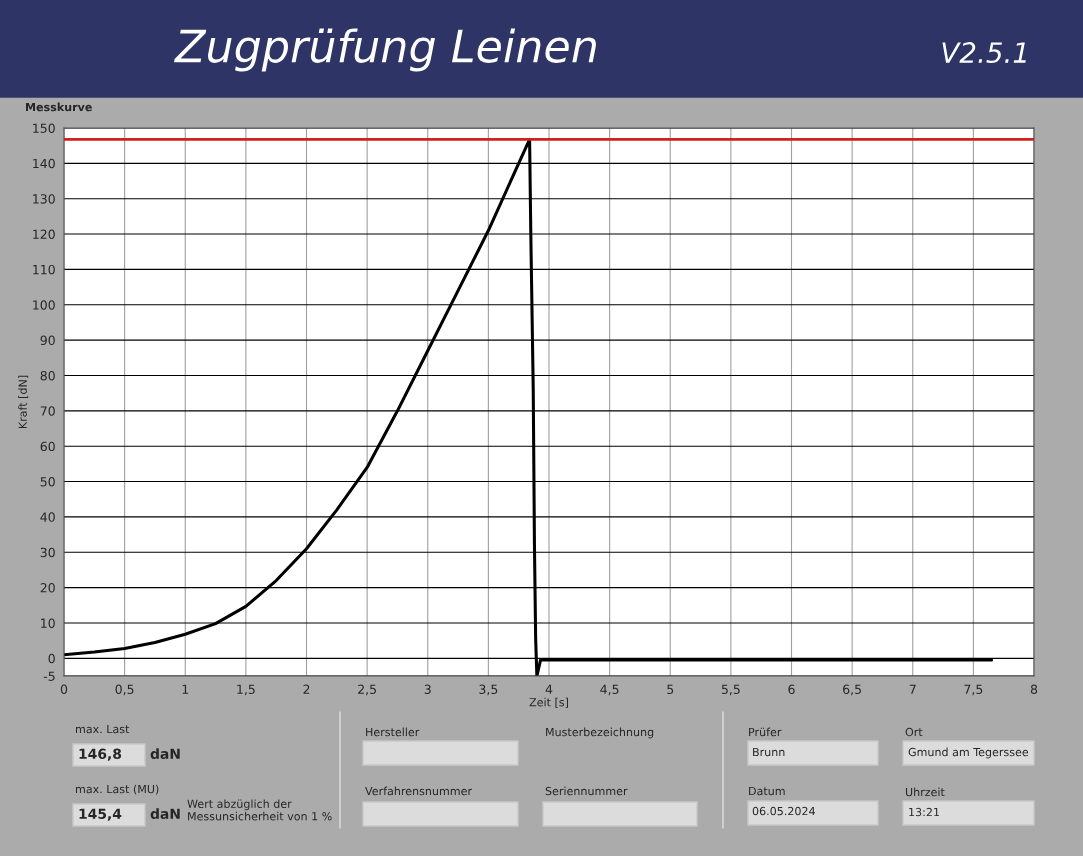  Describe the element at coordinates (968, 753) in the screenshot. I see `text: Gmund am Tegerssee` at that location.